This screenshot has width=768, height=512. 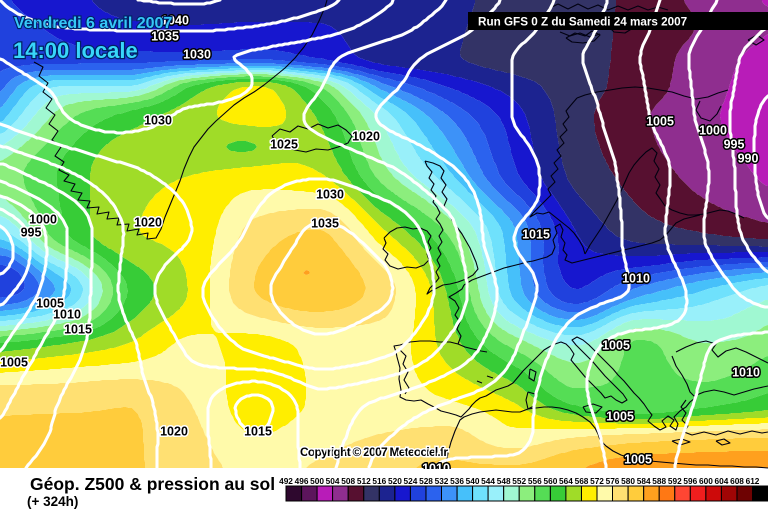 I want to click on svg-text: Copyright © 2007 Meteociel.fr, so click(x=374, y=452).